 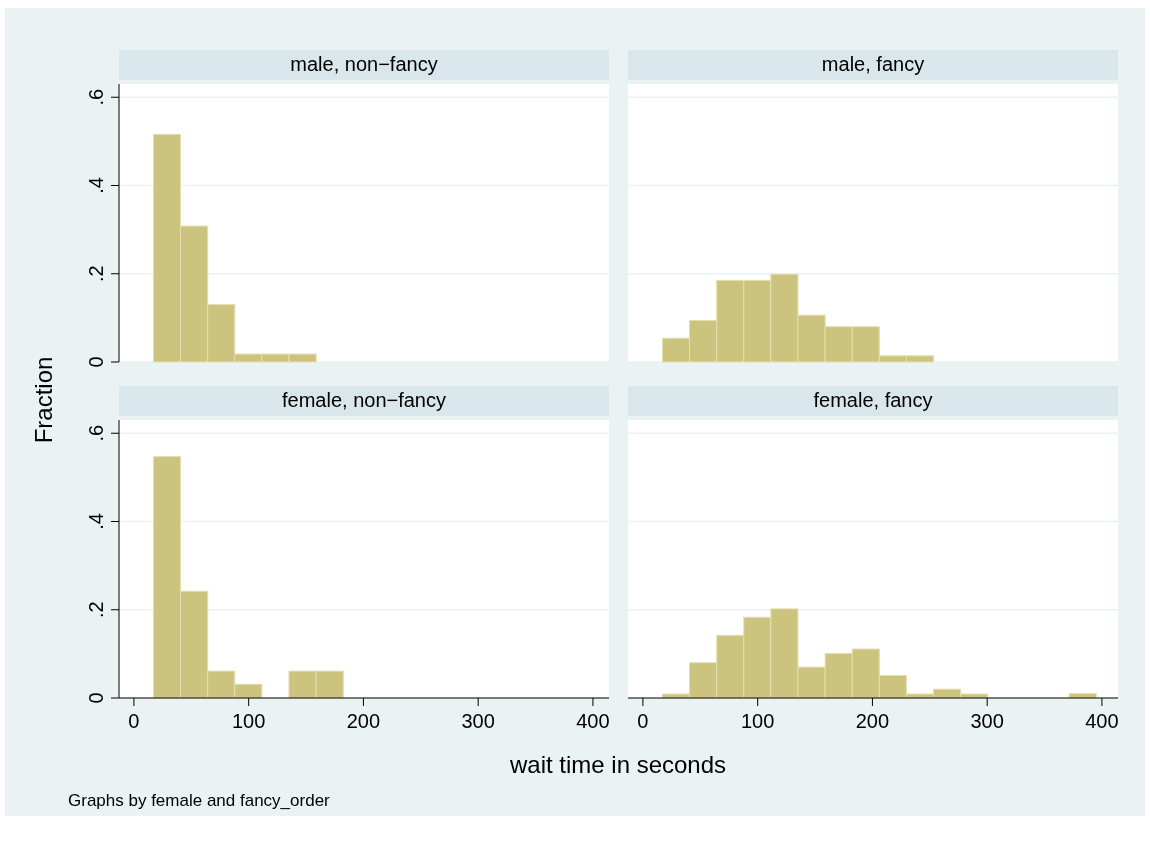 What do you see at coordinates (43, 400) in the screenshot?
I see `y-axis-title: Fraction` at bounding box center [43, 400].